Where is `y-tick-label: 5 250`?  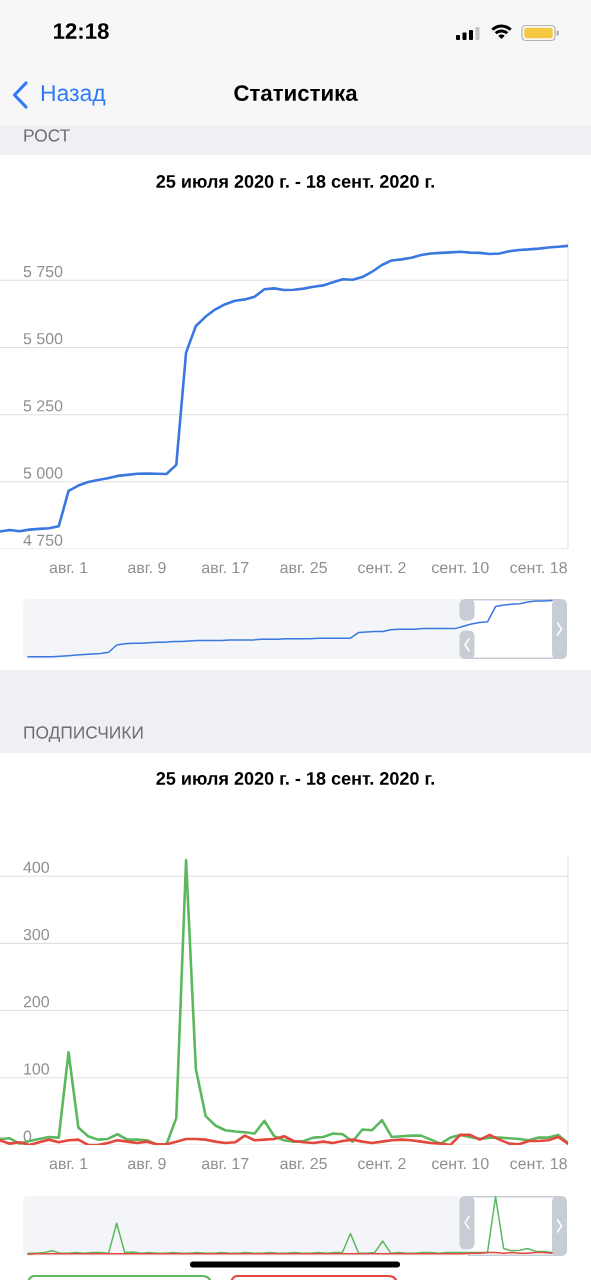 y-tick-label: 5 250 is located at coordinates (43, 406).